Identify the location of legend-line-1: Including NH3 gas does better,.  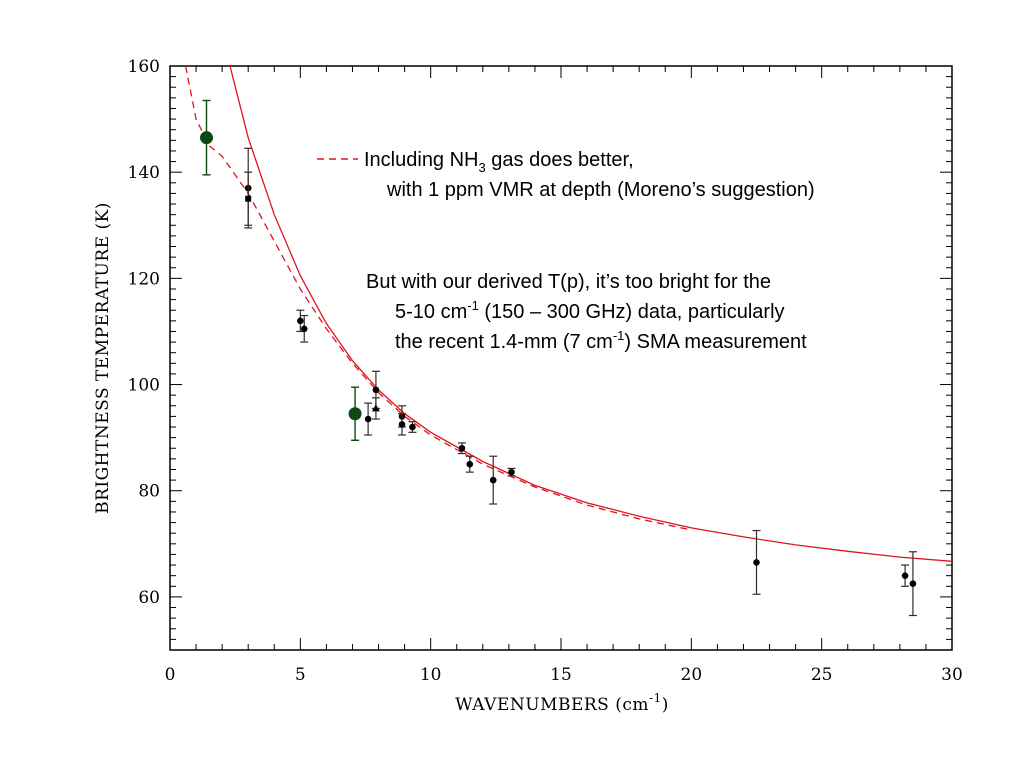
(499, 162).